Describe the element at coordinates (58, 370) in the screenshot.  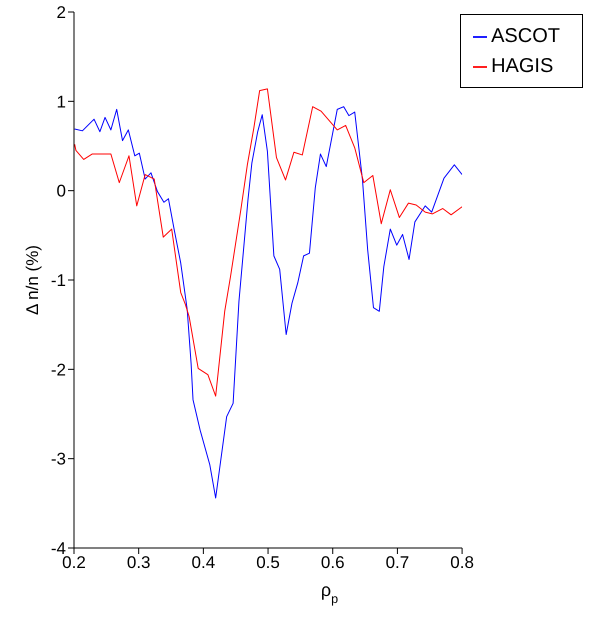
I see `y-tick-label: -2` at that location.